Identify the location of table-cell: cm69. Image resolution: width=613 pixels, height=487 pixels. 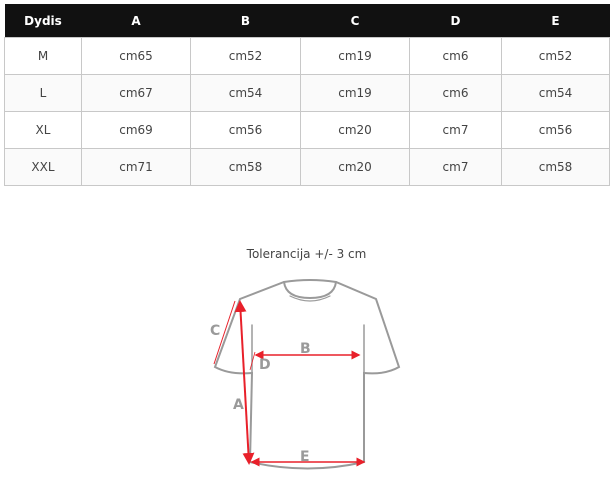
(136, 130).